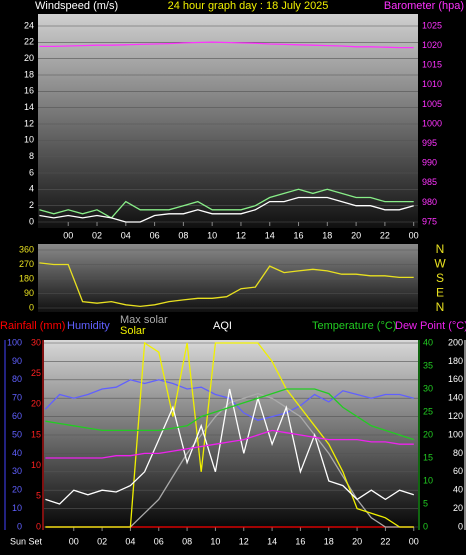  What do you see at coordinates (31, 172) in the screenshot?
I see `y-tick-label: 6` at bounding box center [31, 172].